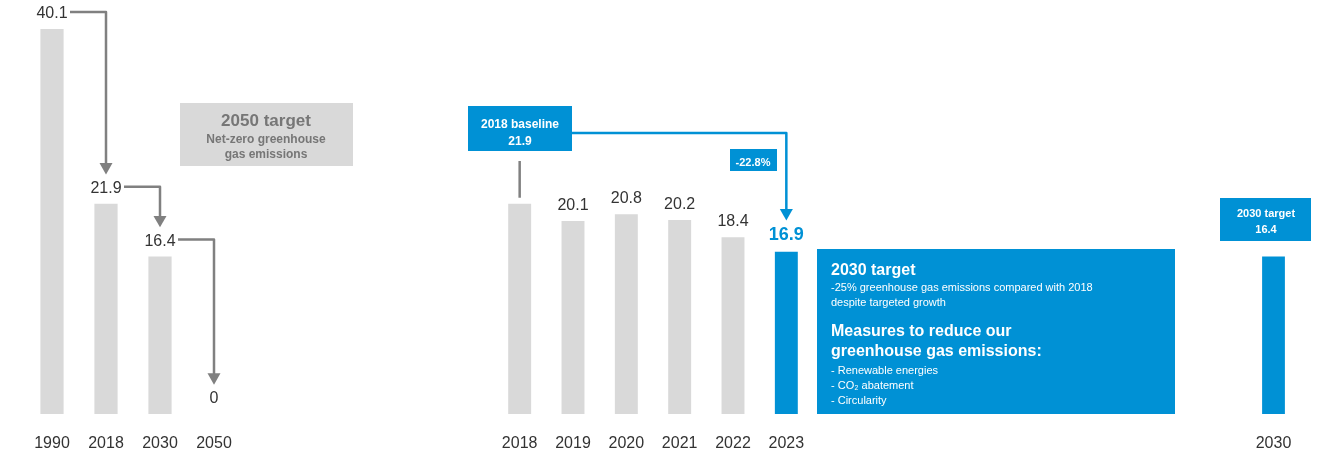 The width and height of the screenshot is (1318, 460). What do you see at coordinates (921, 330) in the screenshot?
I see `text: Measures to reduce our` at bounding box center [921, 330].